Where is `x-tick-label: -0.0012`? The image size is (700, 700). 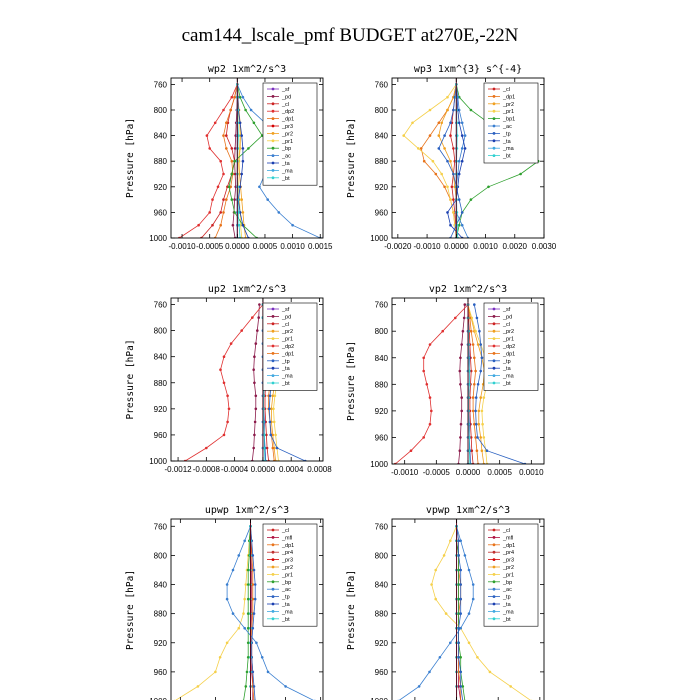
x-tick-label: -0.0012 is located at coordinates (178, 469).